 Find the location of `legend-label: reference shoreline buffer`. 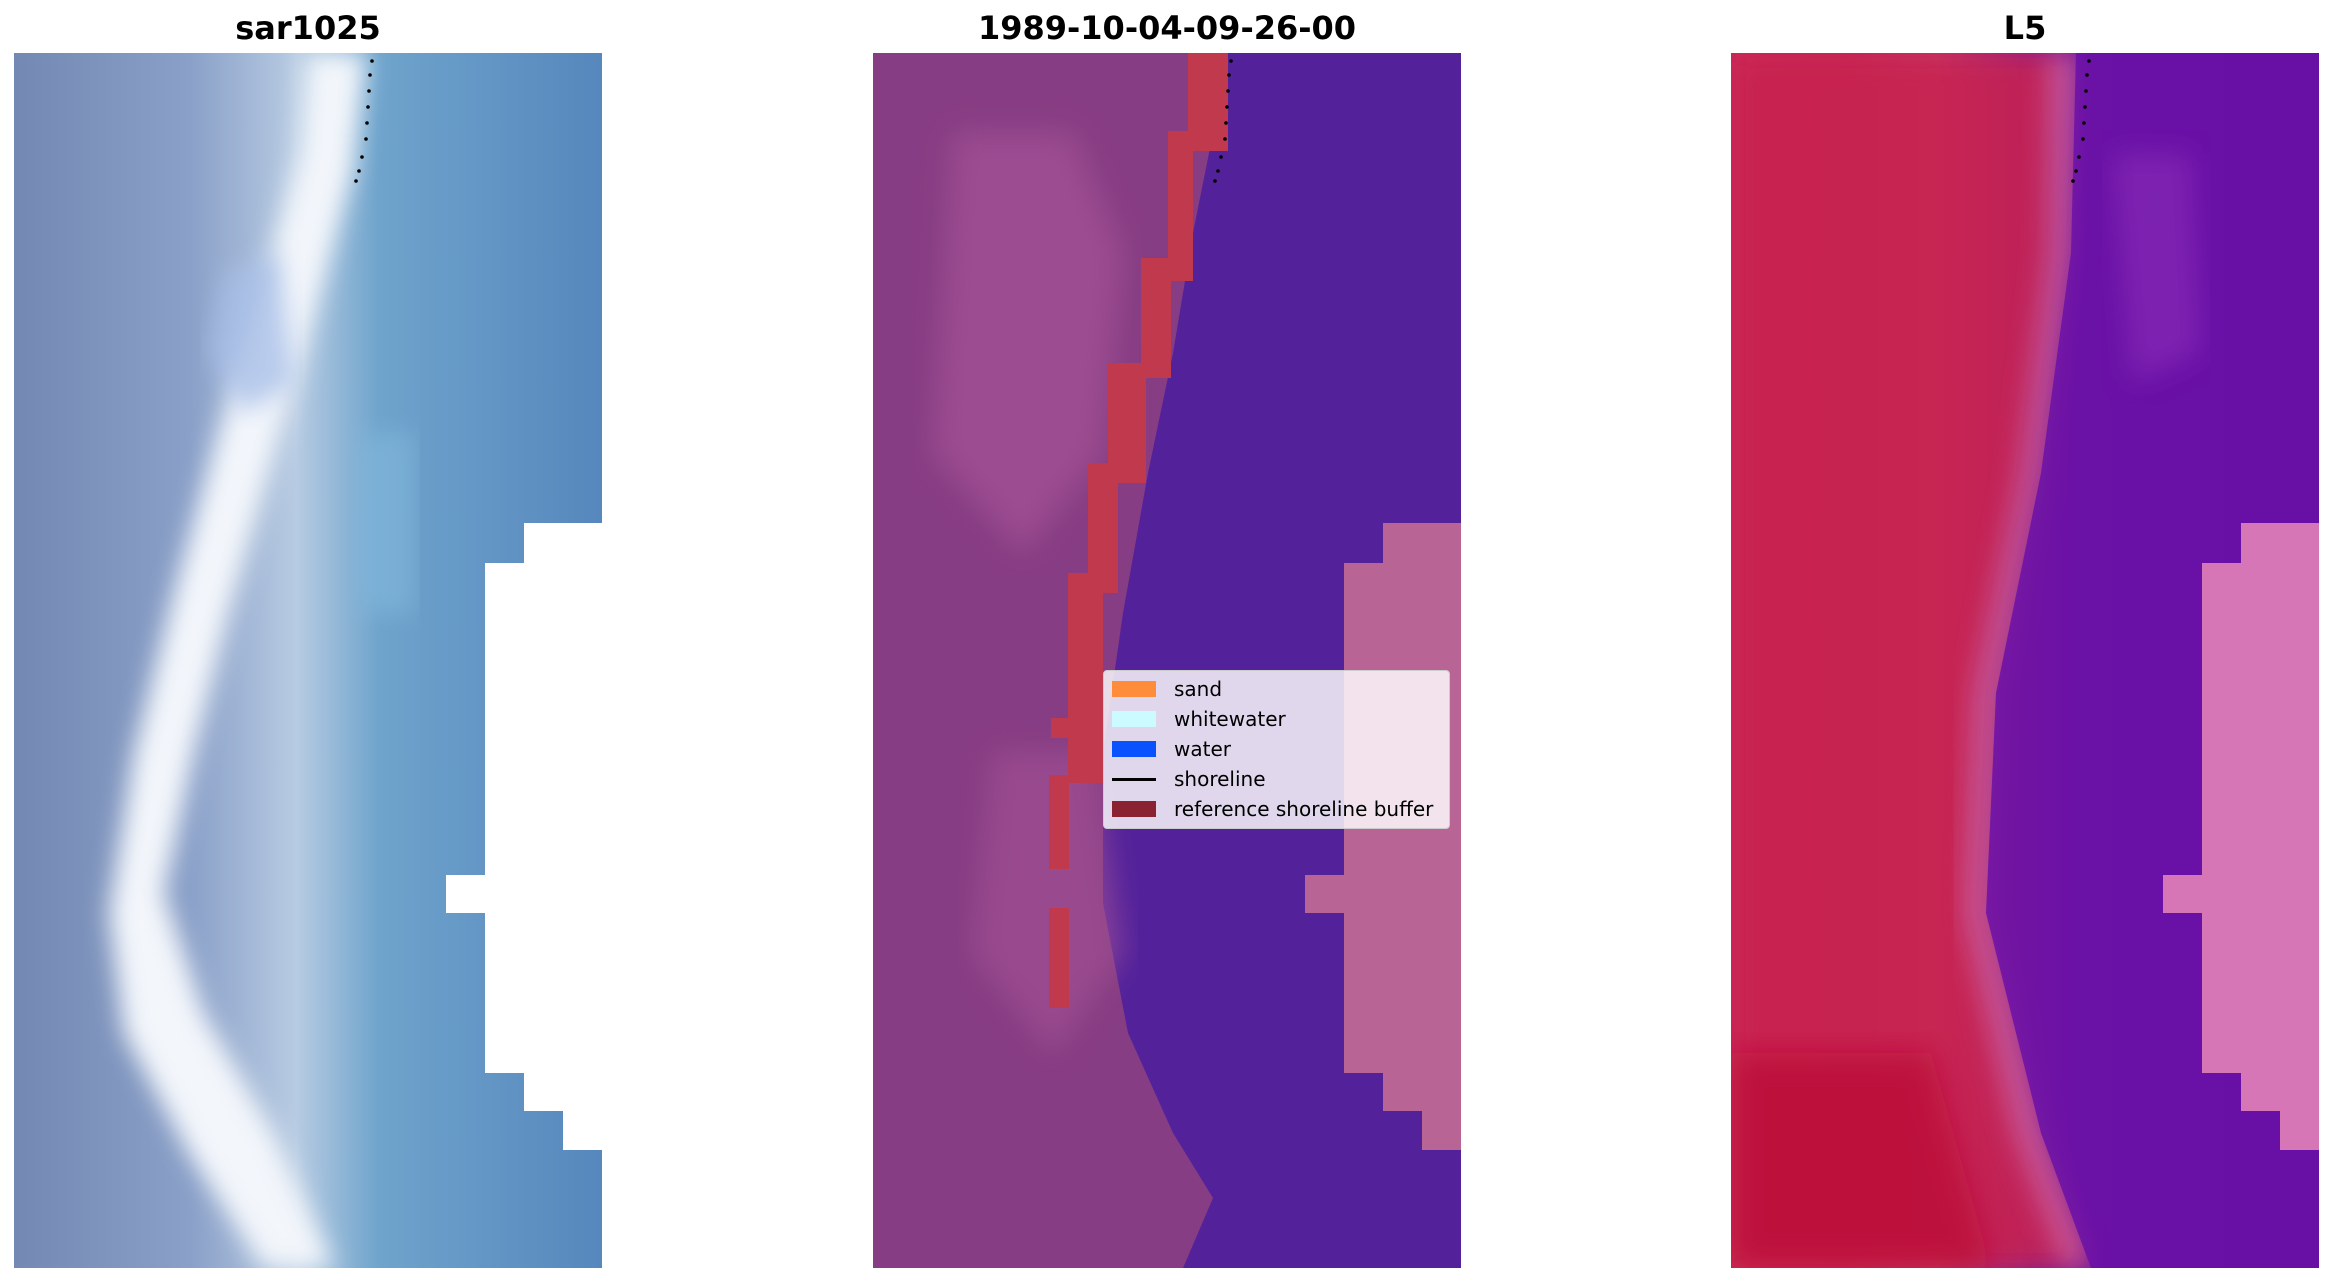

legend-label: reference shoreline buffer is located at coordinates (1304, 809).